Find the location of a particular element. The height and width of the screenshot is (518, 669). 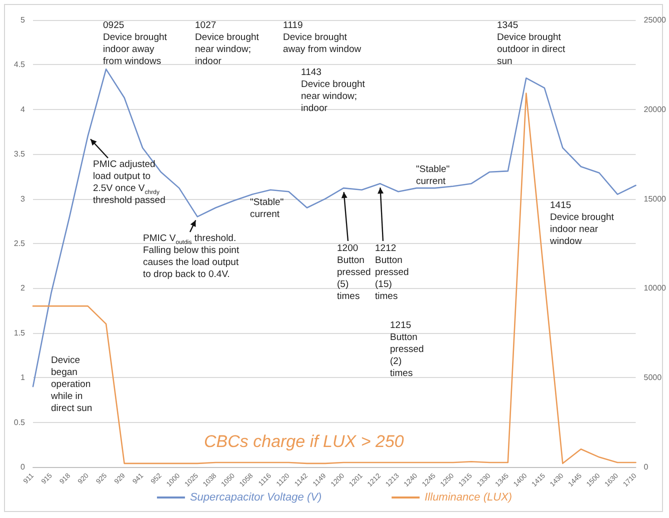

annotation: PMIC V$_{outdis}$ threshold. Falling below this point causes the load output to drop back to 0.4V. is located at coordinates (191, 257).